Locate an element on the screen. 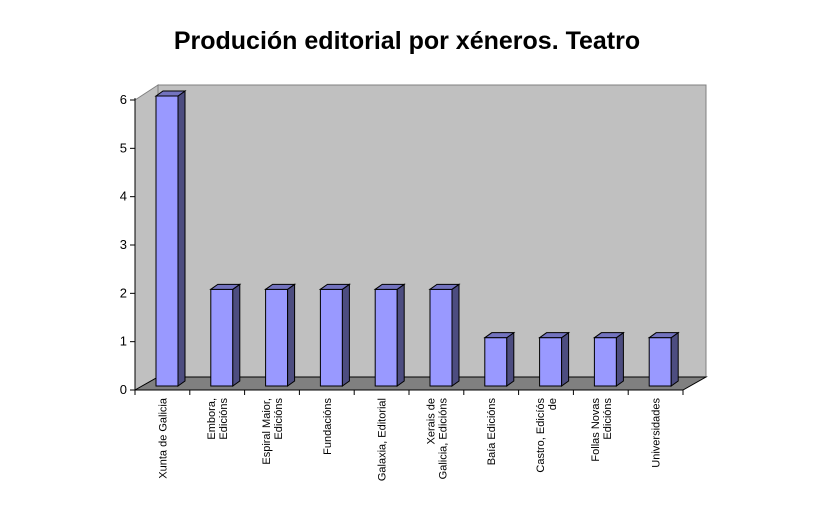  y-tick-label: 4 is located at coordinates (123, 196).